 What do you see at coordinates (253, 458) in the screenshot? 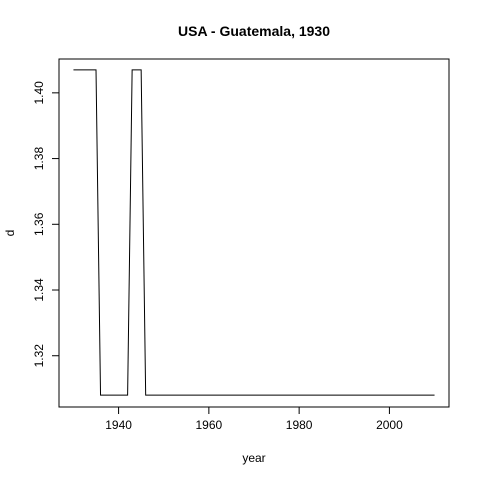
I see `x-axis-label: year` at bounding box center [253, 458].